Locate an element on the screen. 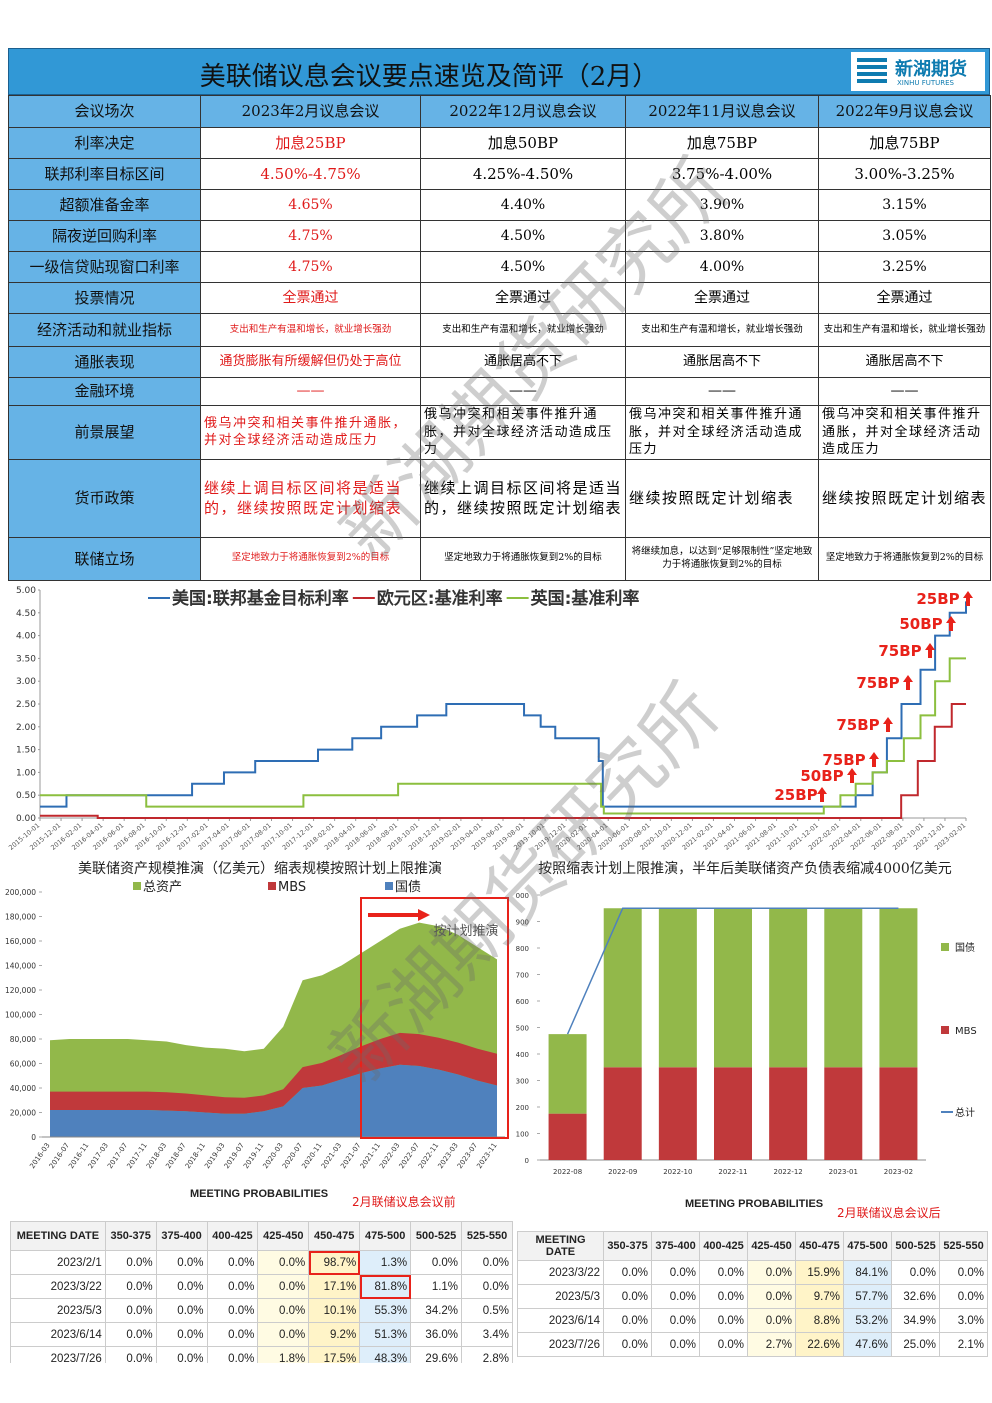 The image size is (992, 1403). probability-cell: 1.1% is located at coordinates (436, 1286).